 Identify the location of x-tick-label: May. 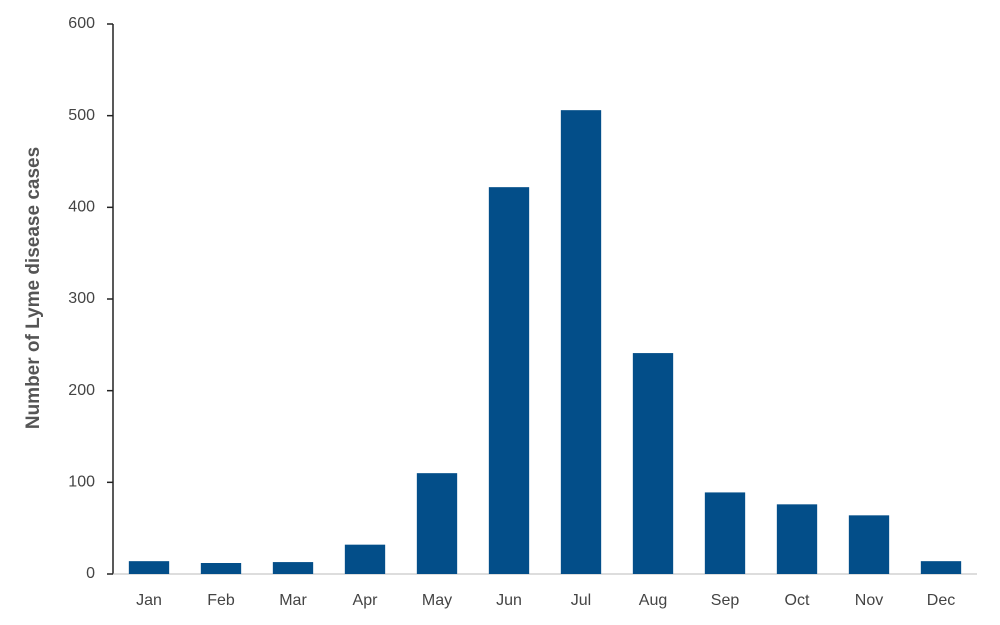
(437, 600).